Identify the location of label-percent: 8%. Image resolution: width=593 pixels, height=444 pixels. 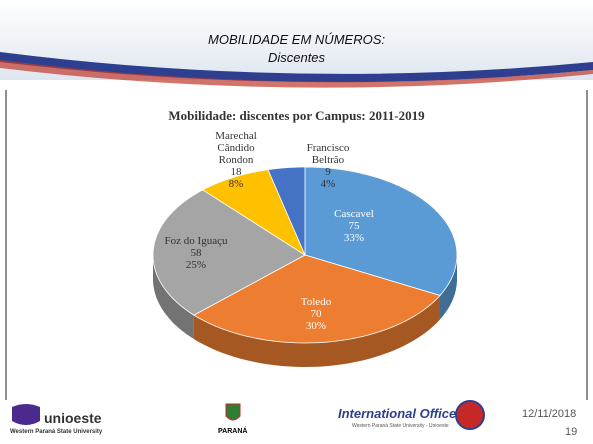
(236, 184).